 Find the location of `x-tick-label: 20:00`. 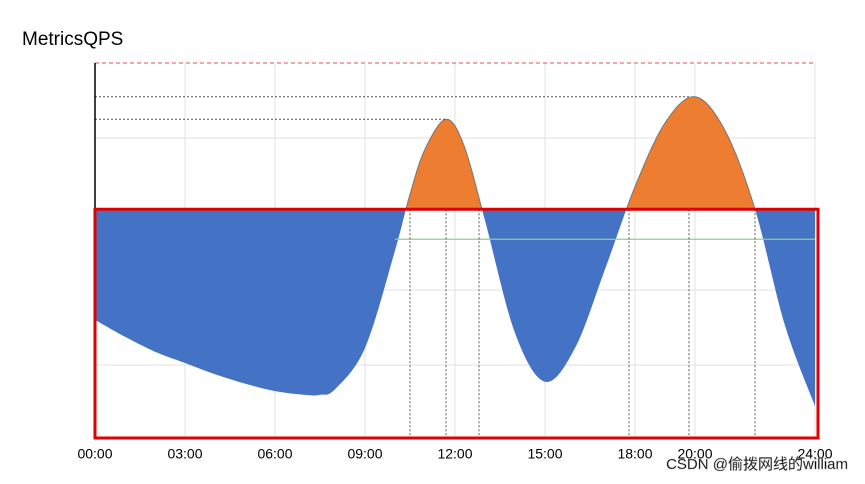

x-tick-label: 20:00 is located at coordinates (694, 454).